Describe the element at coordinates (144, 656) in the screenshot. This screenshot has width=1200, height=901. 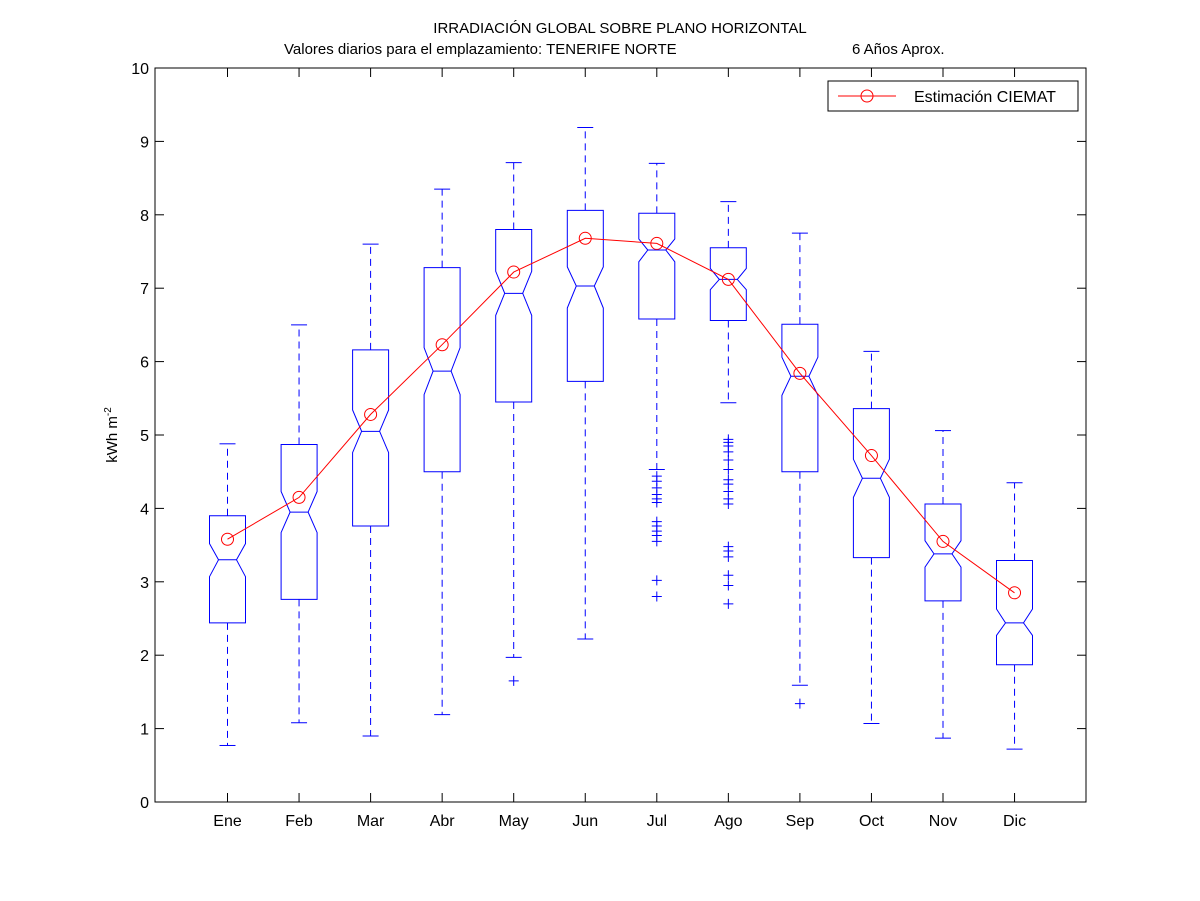
I see `y-tick-label: 2` at that location.